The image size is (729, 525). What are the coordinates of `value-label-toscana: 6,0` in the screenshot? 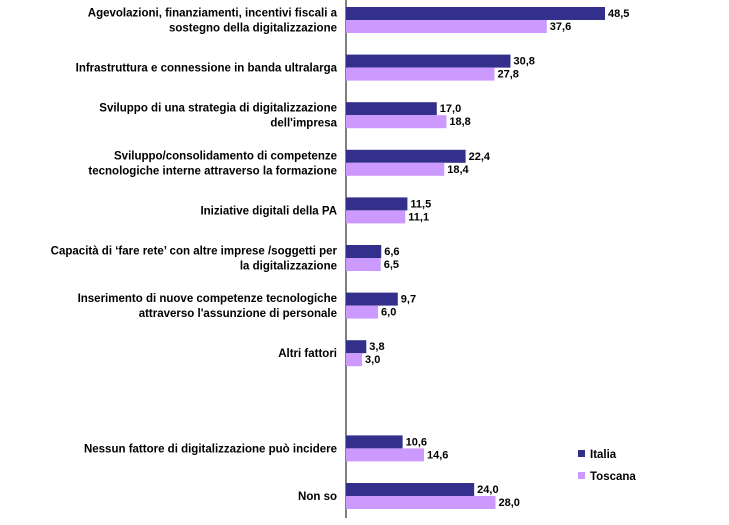 It's located at (388, 313).